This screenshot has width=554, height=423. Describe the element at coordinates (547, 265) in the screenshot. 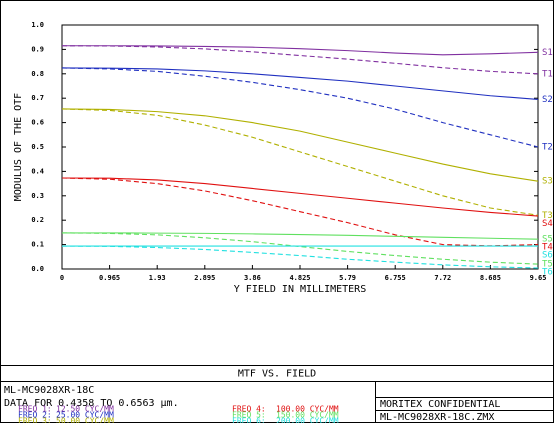

I see `series-label: T5` at that location.